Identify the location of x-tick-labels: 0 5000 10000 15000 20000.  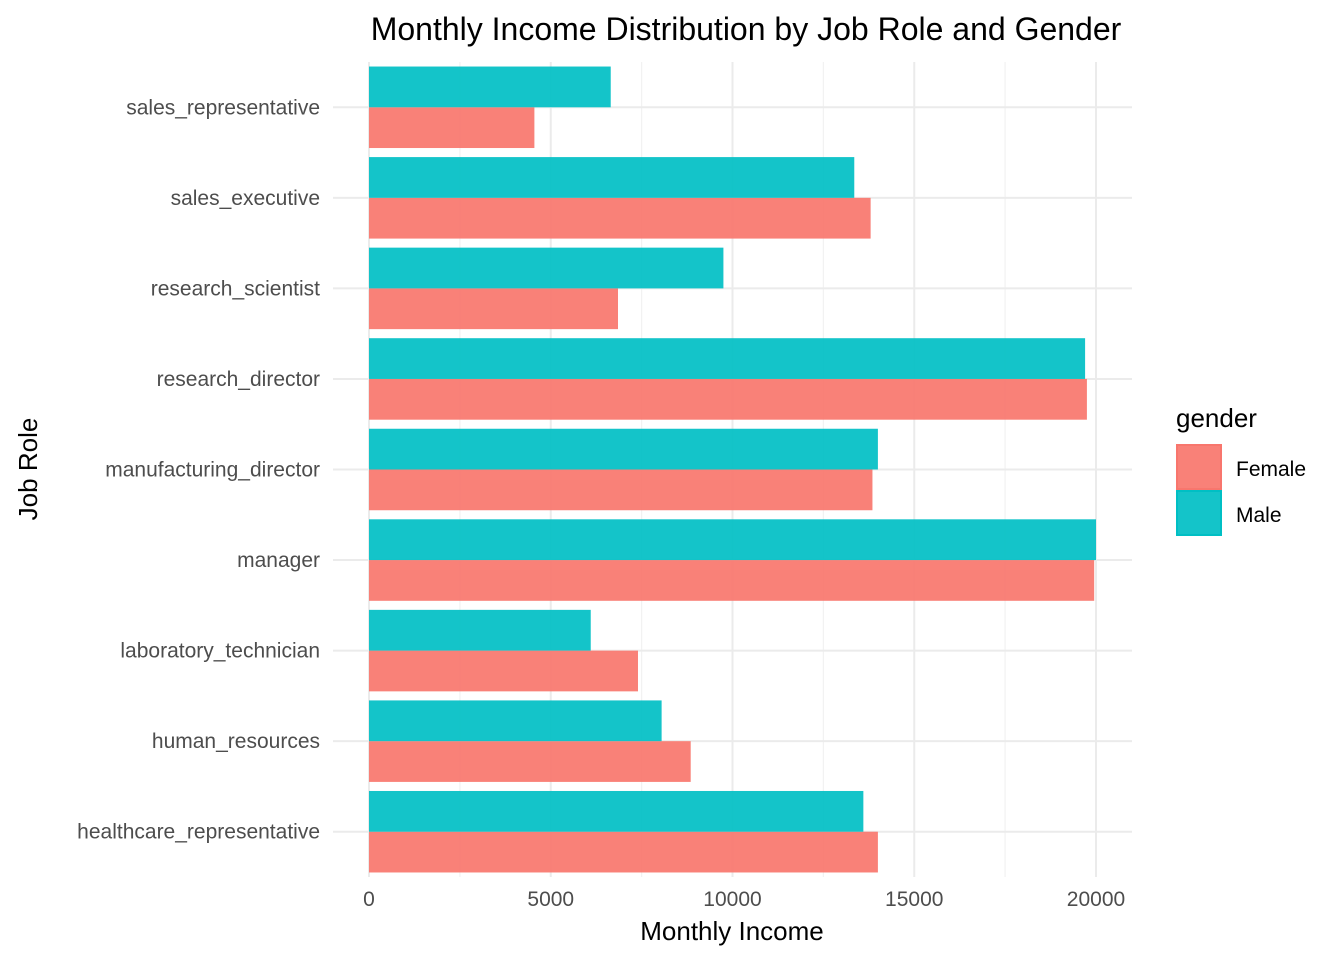
(744, 899).